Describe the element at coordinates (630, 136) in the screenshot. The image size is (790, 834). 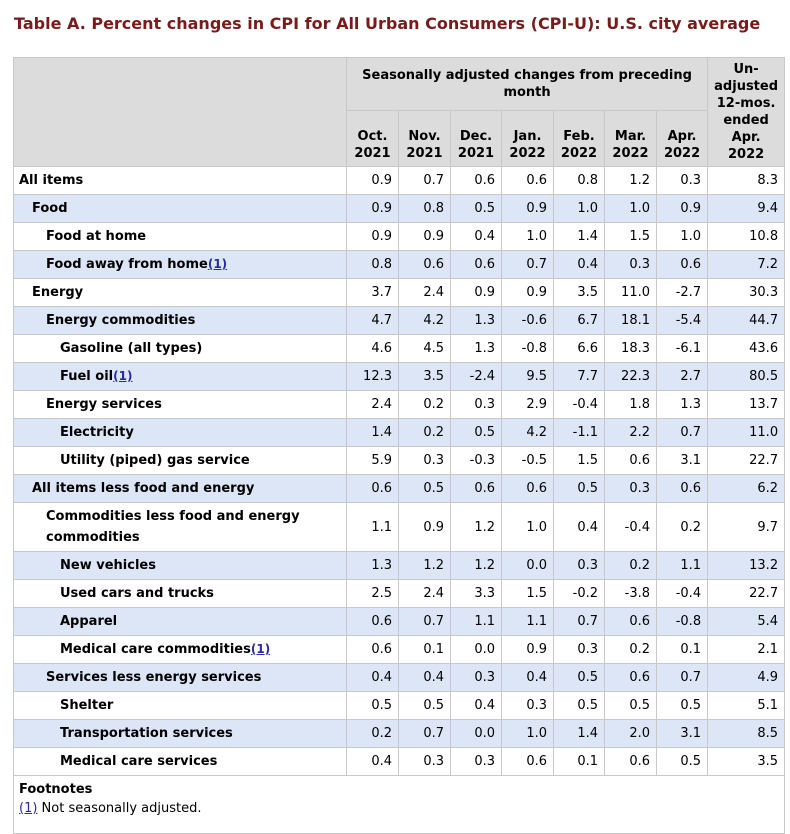
I see `month-label: Mar.` at that location.